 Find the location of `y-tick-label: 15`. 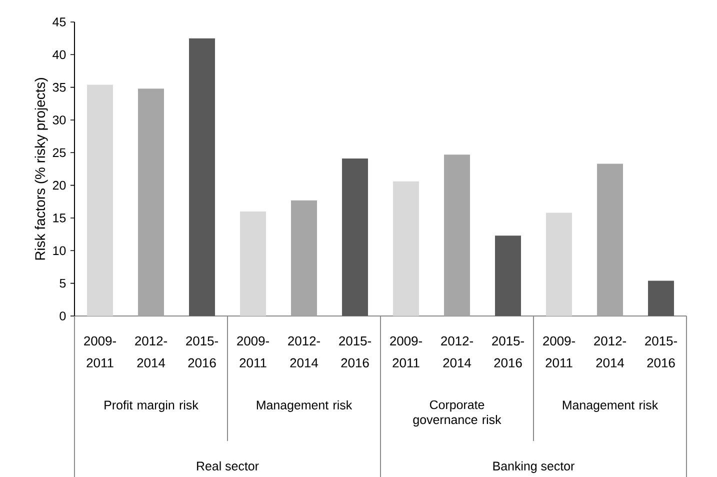

y-tick-label: 15 is located at coordinates (59, 217).